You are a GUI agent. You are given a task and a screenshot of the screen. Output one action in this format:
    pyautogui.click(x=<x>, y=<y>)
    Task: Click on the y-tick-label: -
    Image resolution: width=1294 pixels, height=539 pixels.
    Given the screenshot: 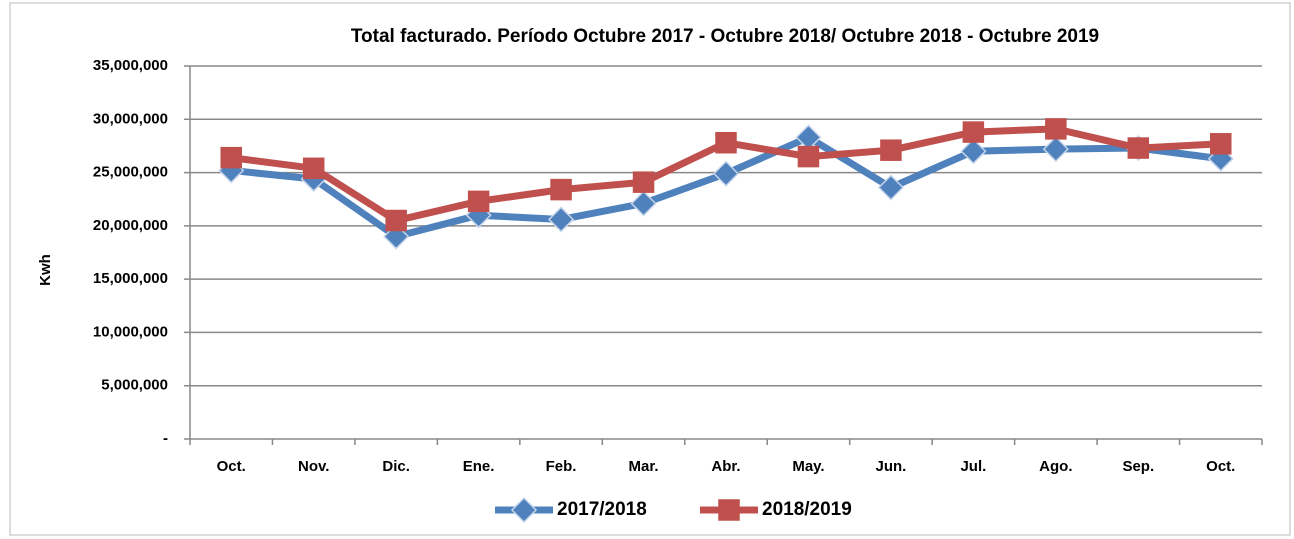 What is the action you would take?
    pyautogui.click(x=165, y=438)
    